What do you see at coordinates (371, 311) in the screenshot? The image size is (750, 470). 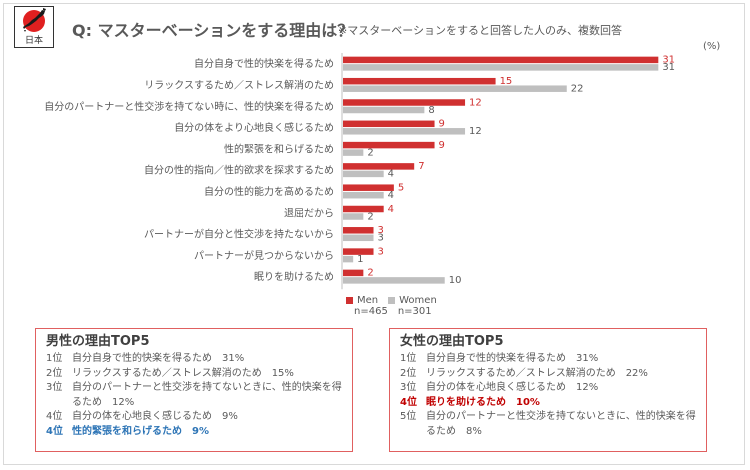 I see `legend-n-men: n=465` at bounding box center [371, 311].